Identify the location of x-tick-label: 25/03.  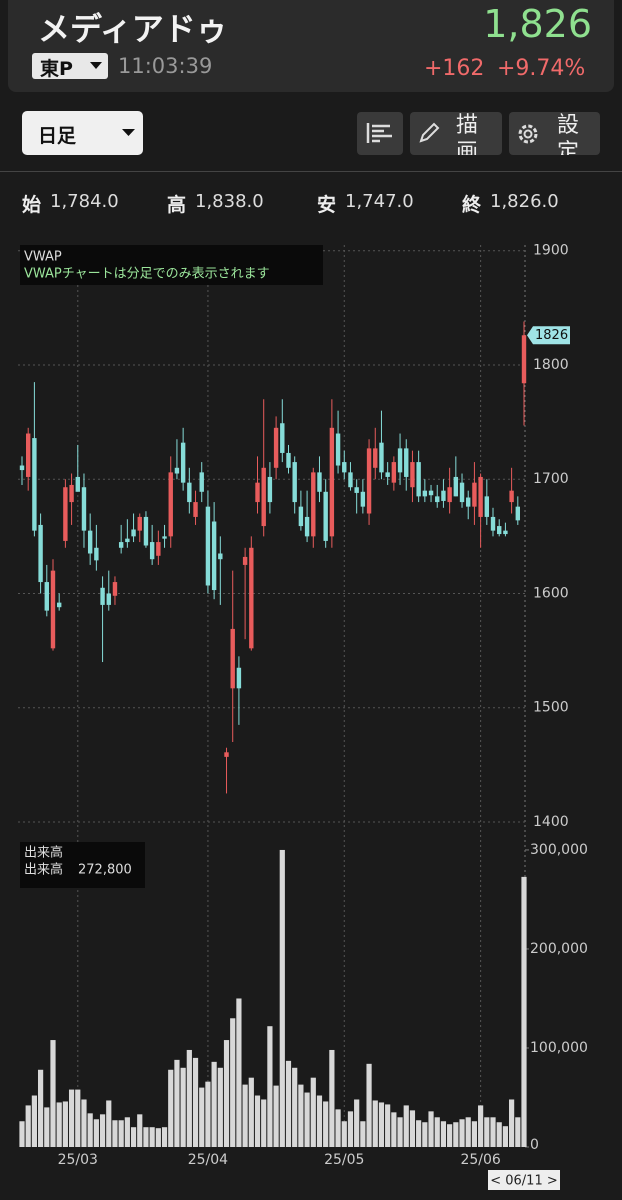
(78, 1160).